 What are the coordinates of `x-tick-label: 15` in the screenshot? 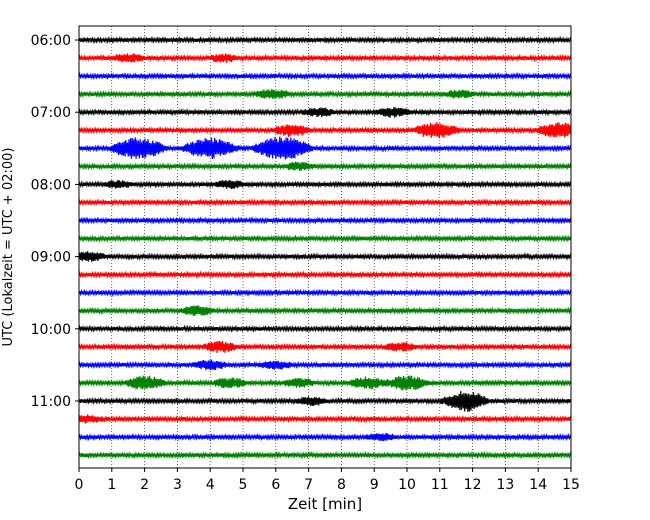 It's located at (571, 485).